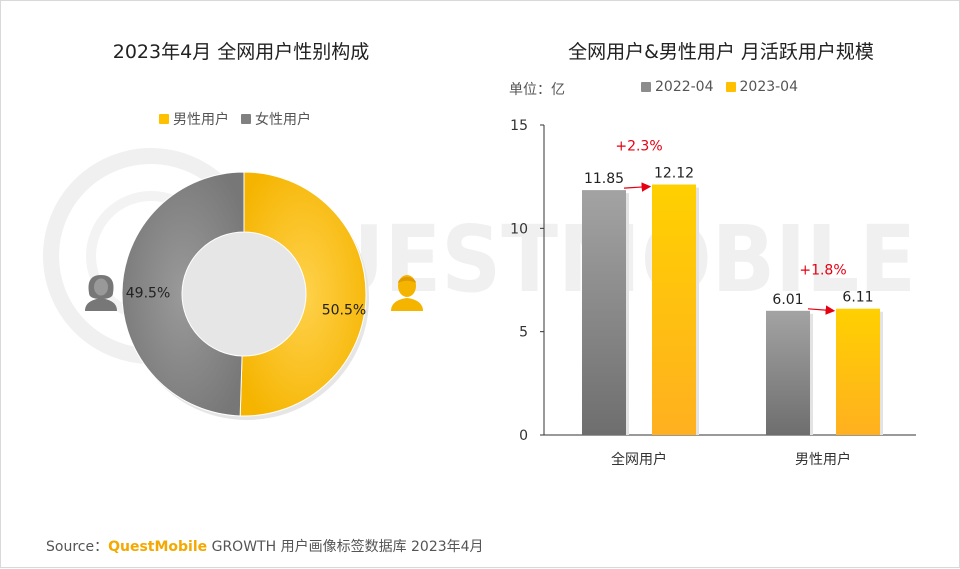 The image size is (960, 569). I want to click on bar-2023-04-男性用户, so click(858, 371).